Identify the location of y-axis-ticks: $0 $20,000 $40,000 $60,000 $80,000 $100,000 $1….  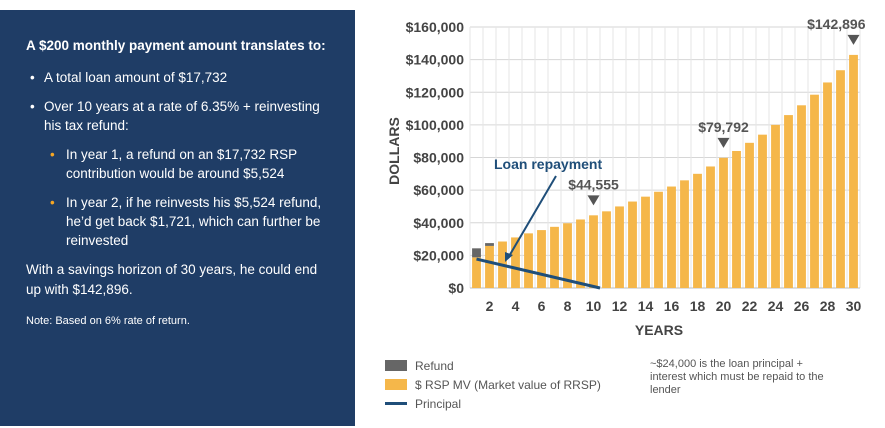
(435, 157).